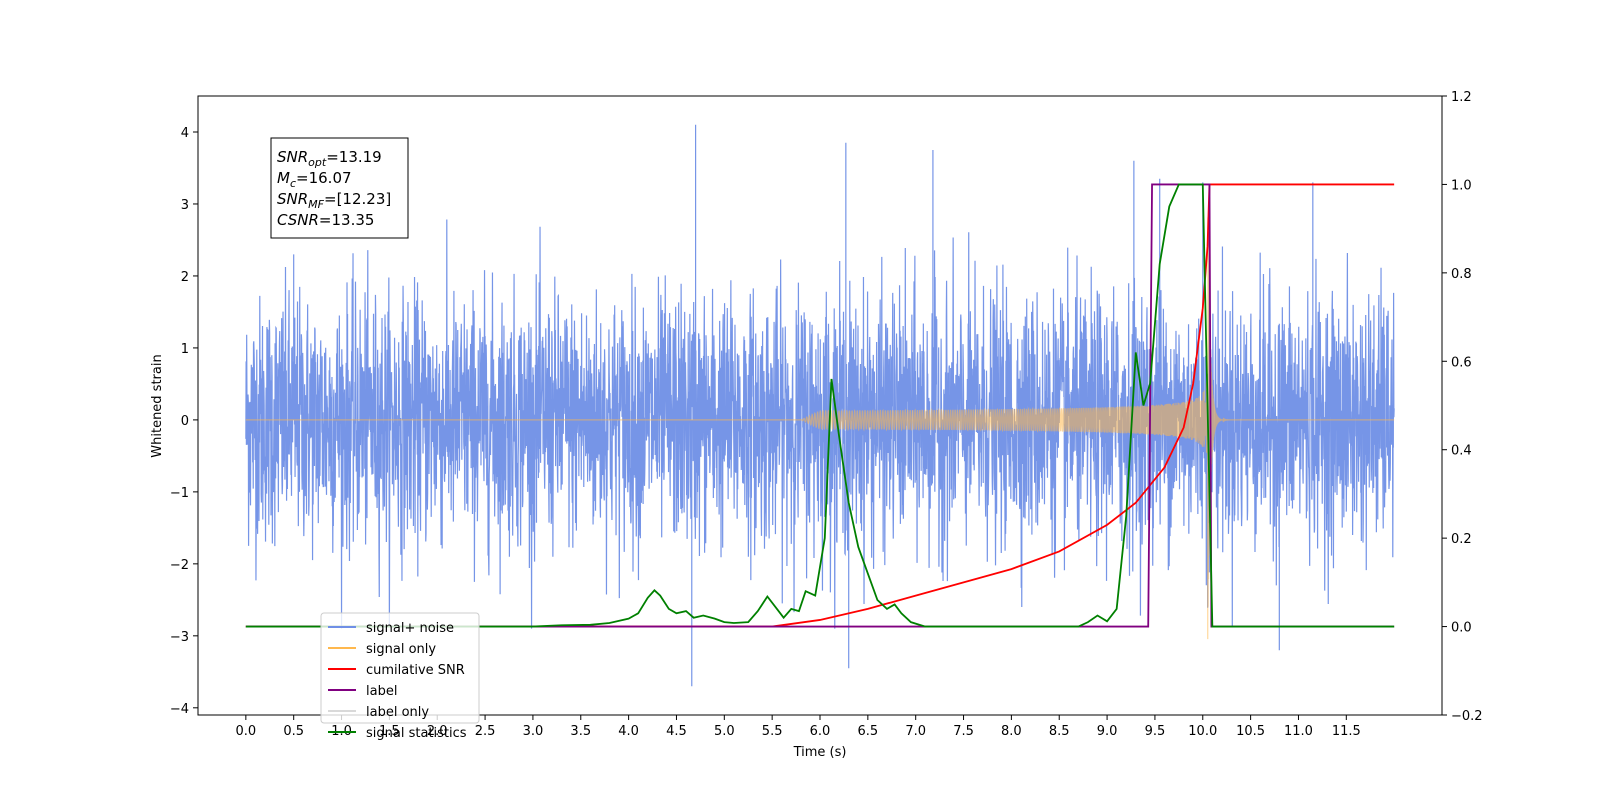  I want to click on x-tick-label: 2.5, so click(485, 731).